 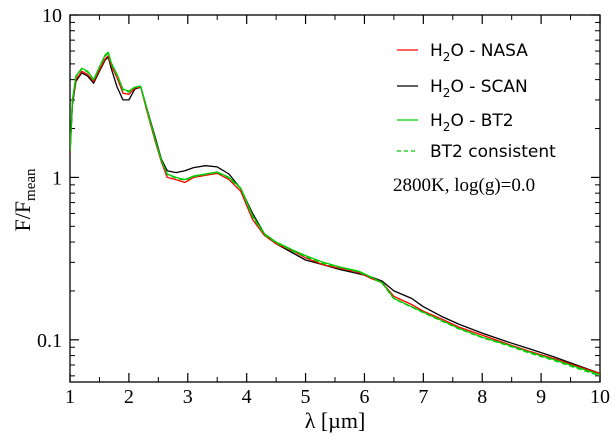 What do you see at coordinates (247, 397) in the screenshot?
I see `x-tick-label: 4` at bounding box center [247, 397].